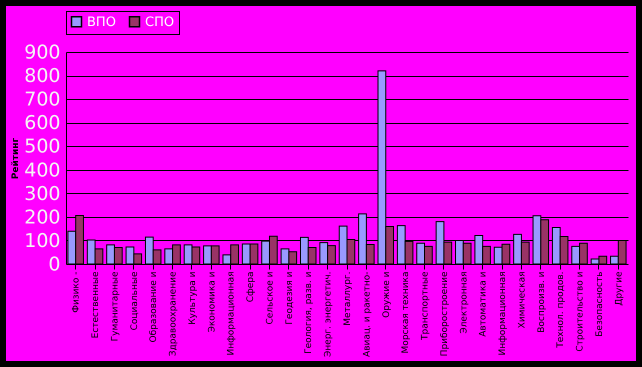 The image size is (642, 367). Describe the element at coordinates (42, 123) in the screenshot. I see `y-tick-label: 600` at that location.